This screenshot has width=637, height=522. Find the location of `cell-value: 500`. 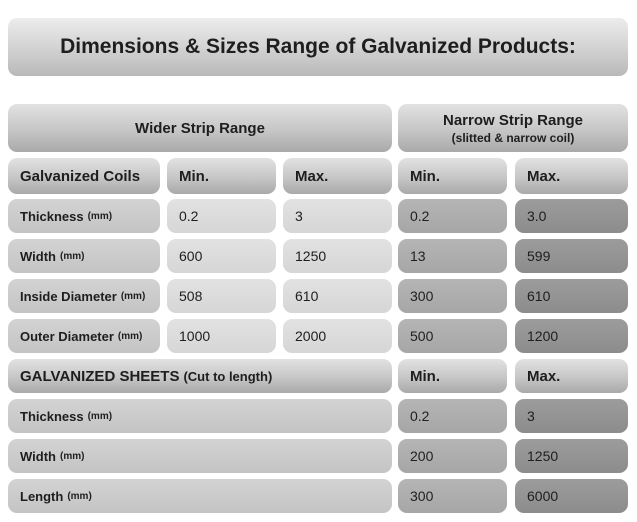

cell-value: 500 is located at coordinates (422, 336).